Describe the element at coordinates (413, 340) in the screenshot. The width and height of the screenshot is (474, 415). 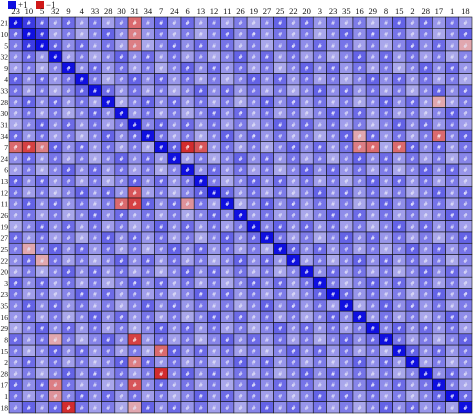
I see `cell-marker-28-30: #` at that location.